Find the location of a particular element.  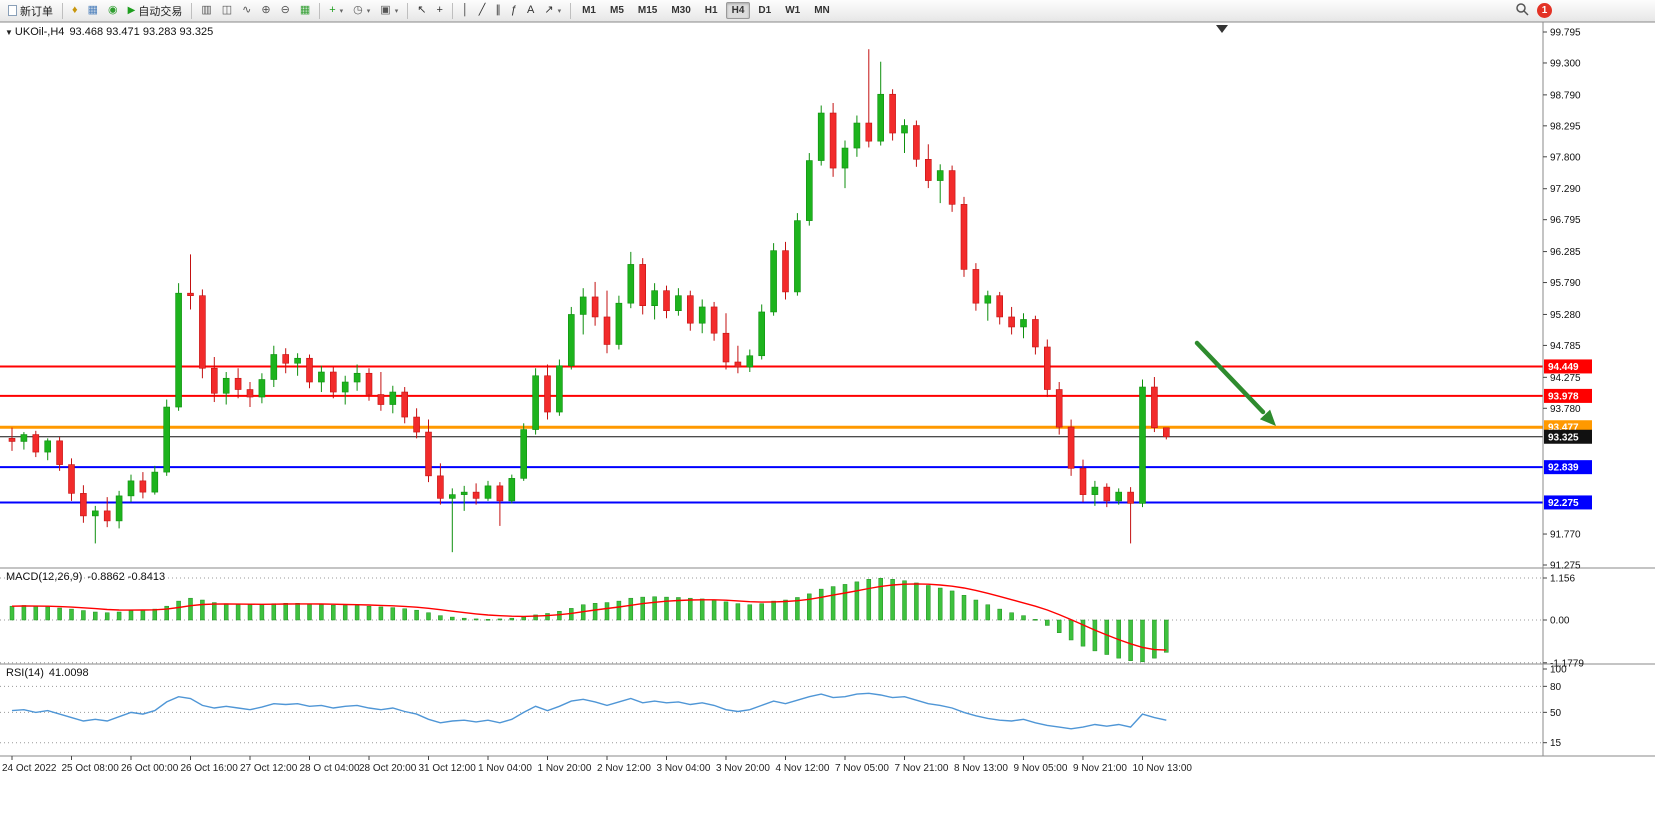

indicators-button: + ▾ is located at coordinates (336, 10).